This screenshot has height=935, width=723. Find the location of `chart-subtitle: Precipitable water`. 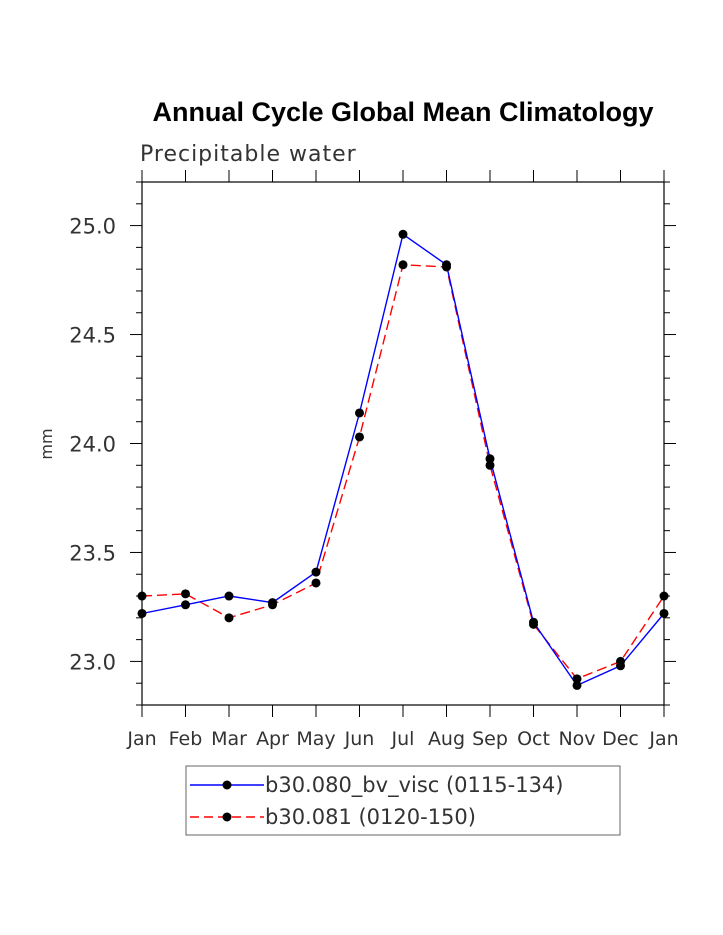

chart-subtitle: Precipitable water is located at coordinates (248, 154).